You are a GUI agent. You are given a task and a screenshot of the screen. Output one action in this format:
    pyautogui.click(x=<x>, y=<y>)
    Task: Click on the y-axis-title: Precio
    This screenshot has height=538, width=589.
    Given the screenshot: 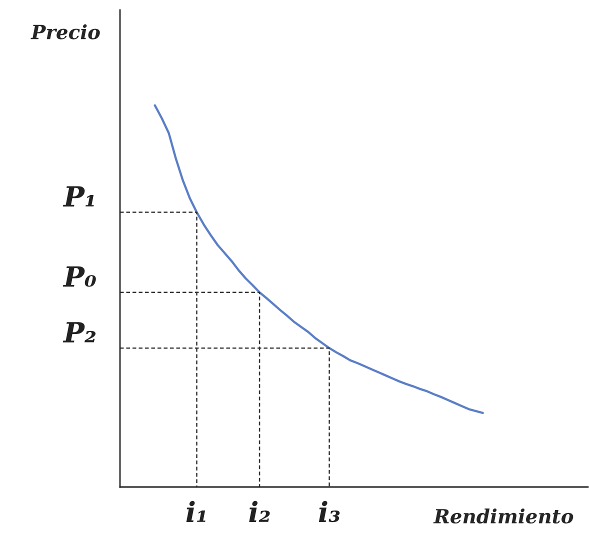 What is the action you would take?
    pyautogui.click(x=65, y=32)
    